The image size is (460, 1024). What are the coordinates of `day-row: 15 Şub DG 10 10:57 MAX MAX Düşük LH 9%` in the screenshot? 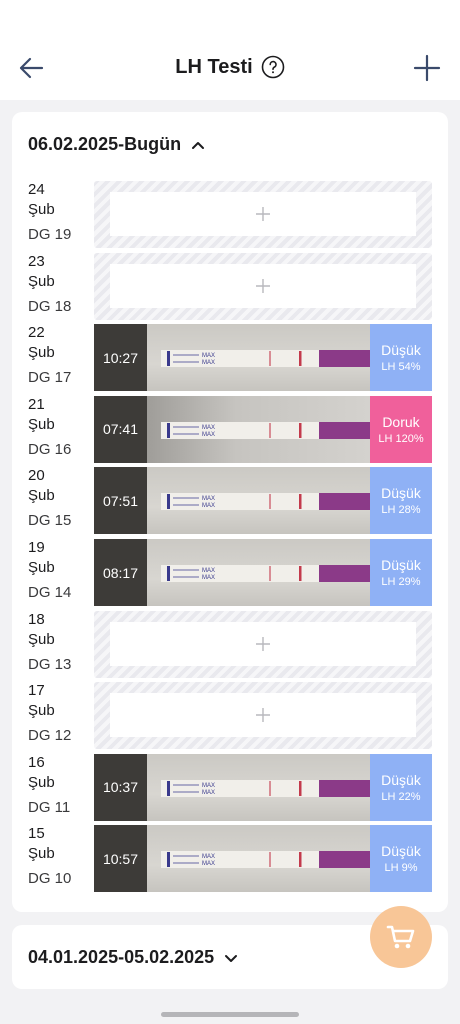 It's located at (230, 859).